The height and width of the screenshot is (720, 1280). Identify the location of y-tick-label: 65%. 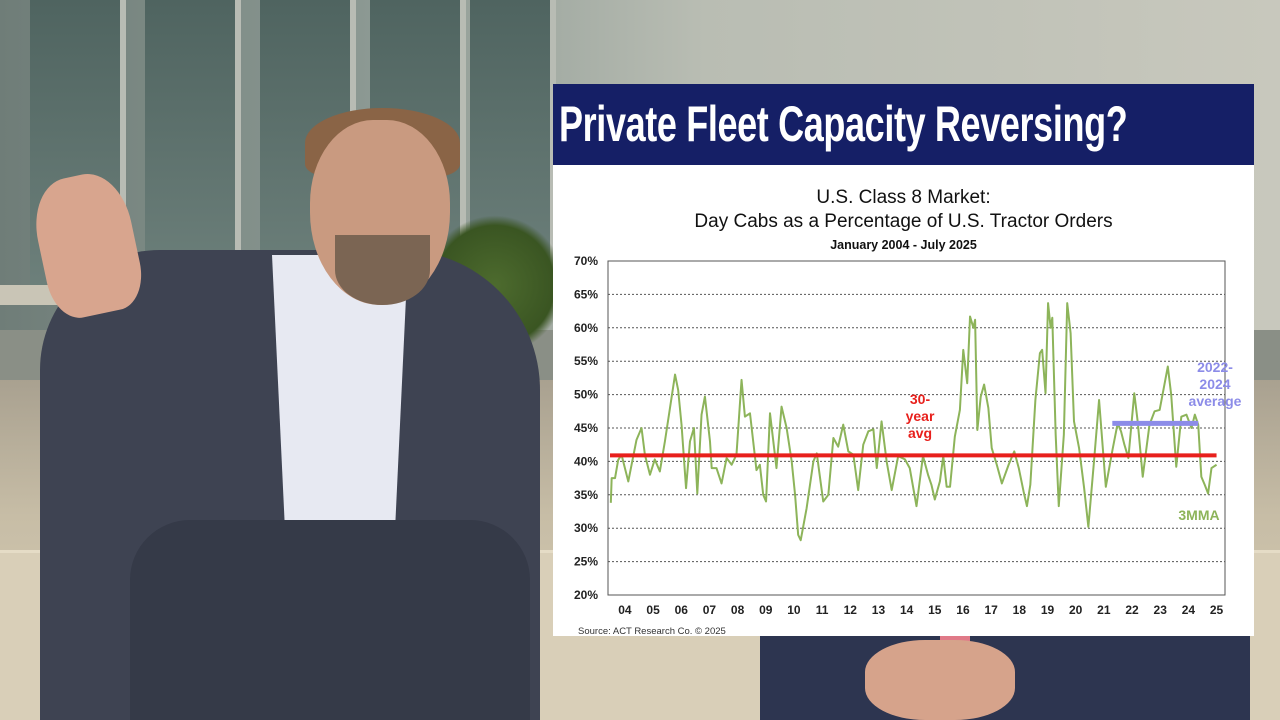
(586, 294).